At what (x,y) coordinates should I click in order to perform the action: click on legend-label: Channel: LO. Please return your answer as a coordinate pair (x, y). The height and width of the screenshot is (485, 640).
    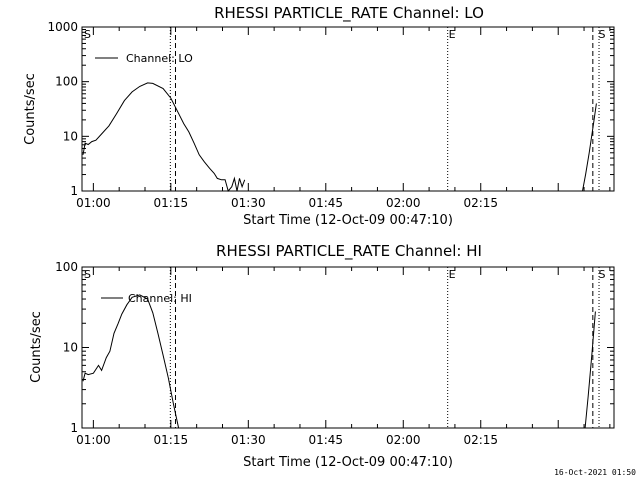
    Looking at the image, I should click on (159, 58).